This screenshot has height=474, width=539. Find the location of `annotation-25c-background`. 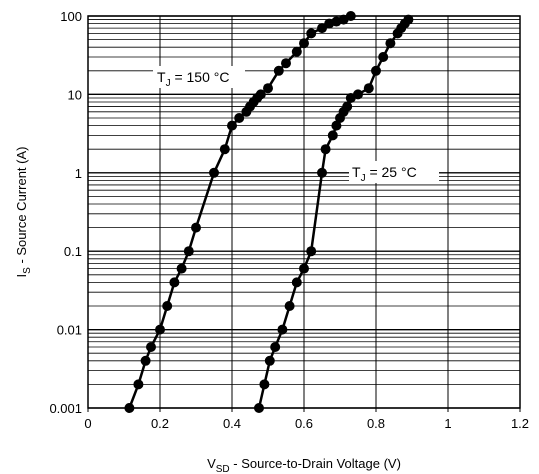

annotation-25c-background is located at coordinates (394, 172).